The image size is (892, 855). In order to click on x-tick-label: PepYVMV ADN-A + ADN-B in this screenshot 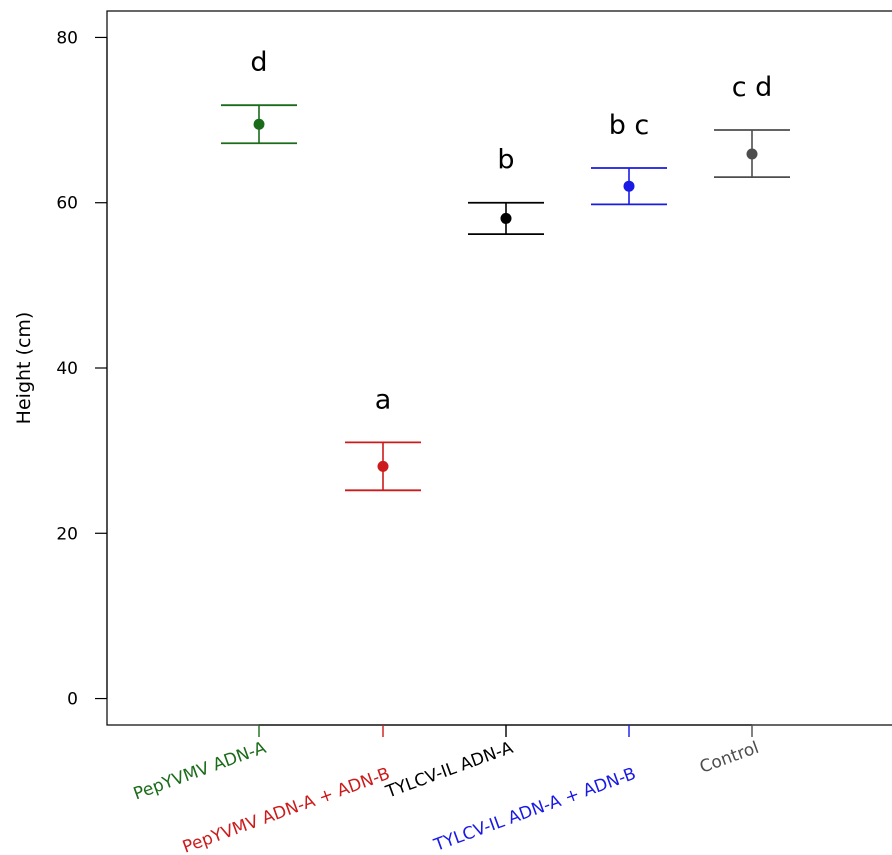, I will do `click(286, 809)`.